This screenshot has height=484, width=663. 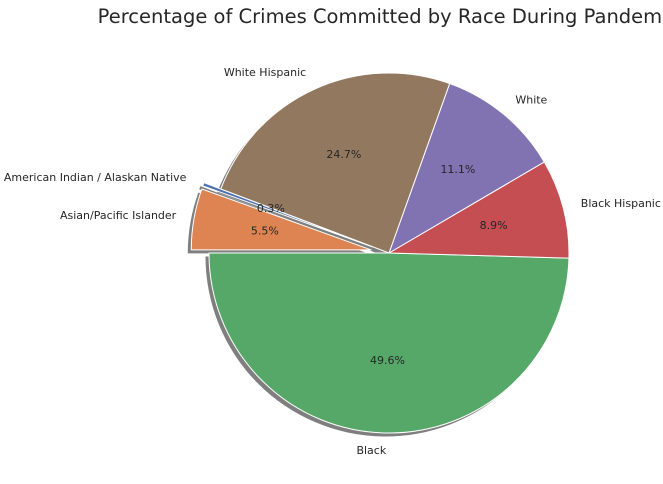 I want to click on slice-asian-pacific-islander, so click(x=281, y=219).